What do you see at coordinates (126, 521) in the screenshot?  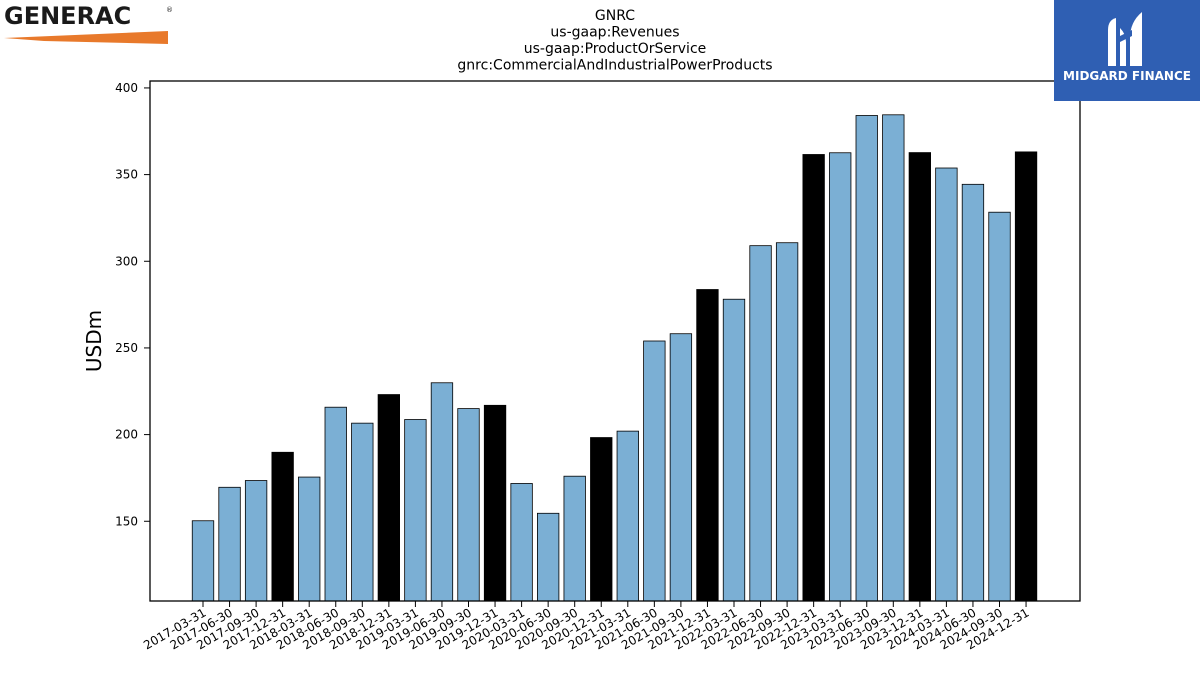 I see `y-tick-label: 150` at bounding box center [126, 521].